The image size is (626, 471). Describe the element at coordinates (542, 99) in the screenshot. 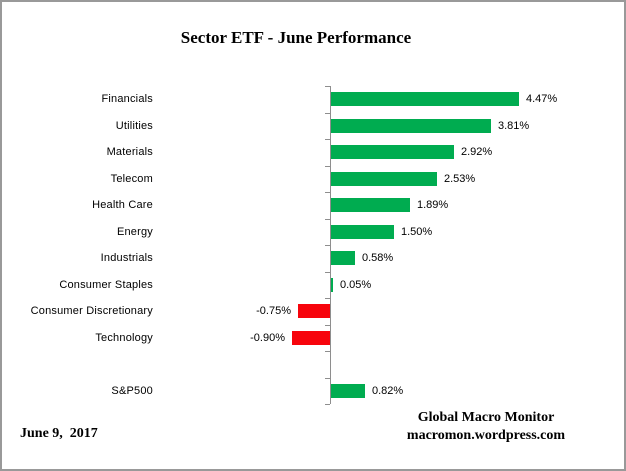

I see `value-label: 4.47%` at that location.